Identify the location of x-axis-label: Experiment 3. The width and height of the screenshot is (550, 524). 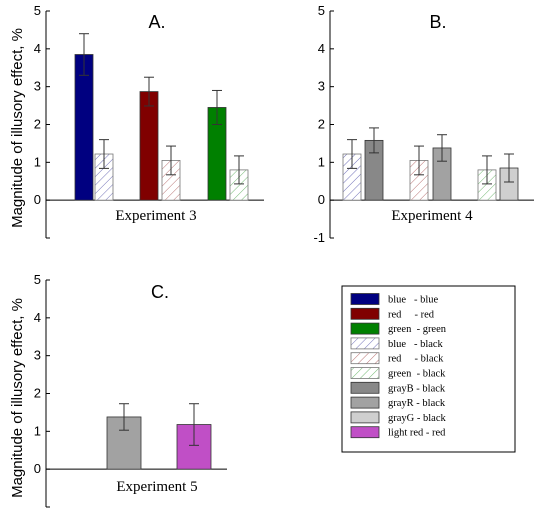
(155, 216).